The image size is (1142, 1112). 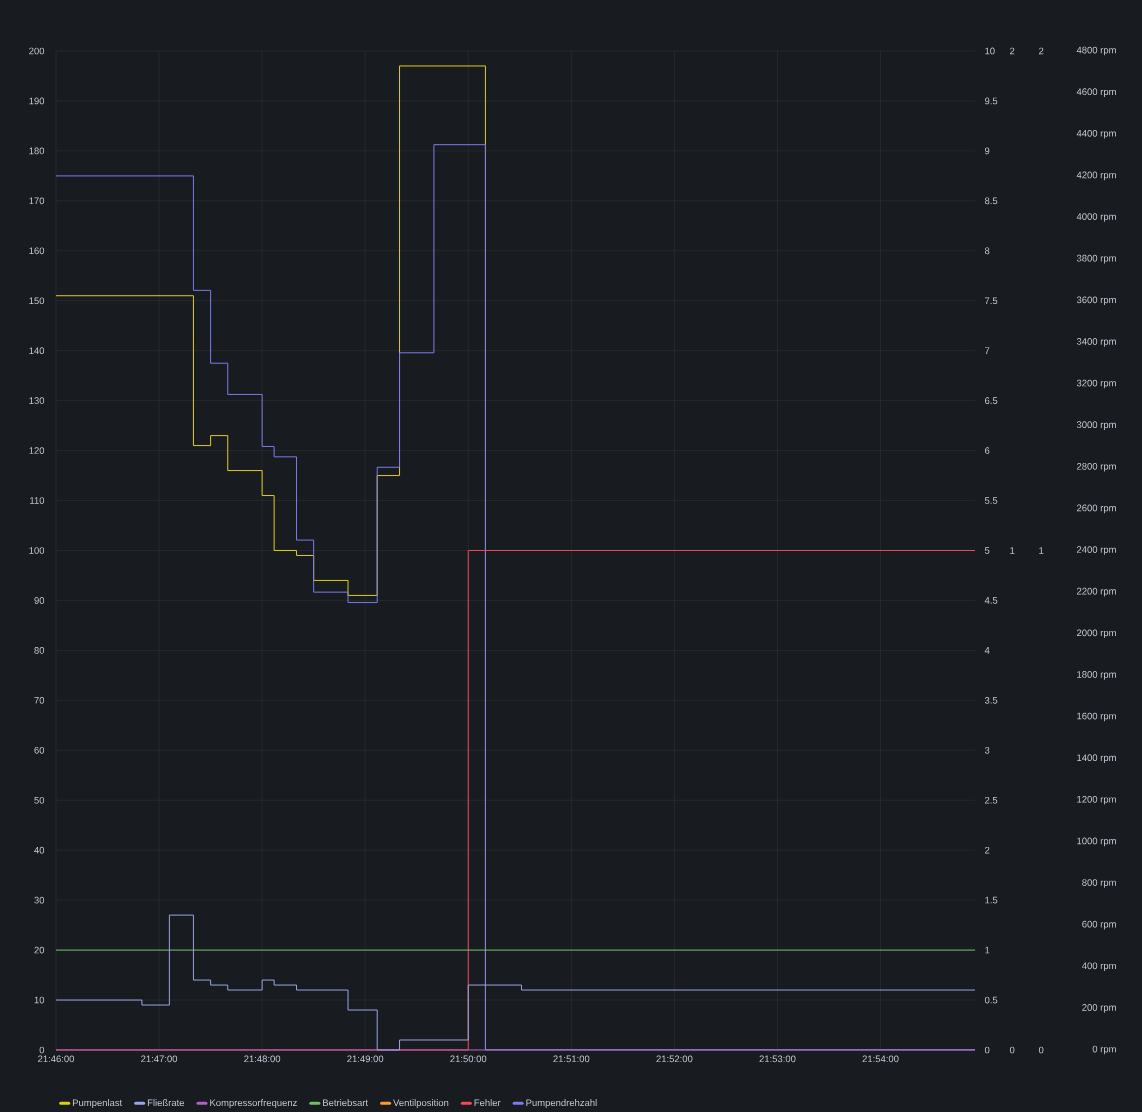 What do you see at coordinates (42, 1050) in the screenshot?
I see `y-tick-label: 0` at bounding box center [42, 1050].